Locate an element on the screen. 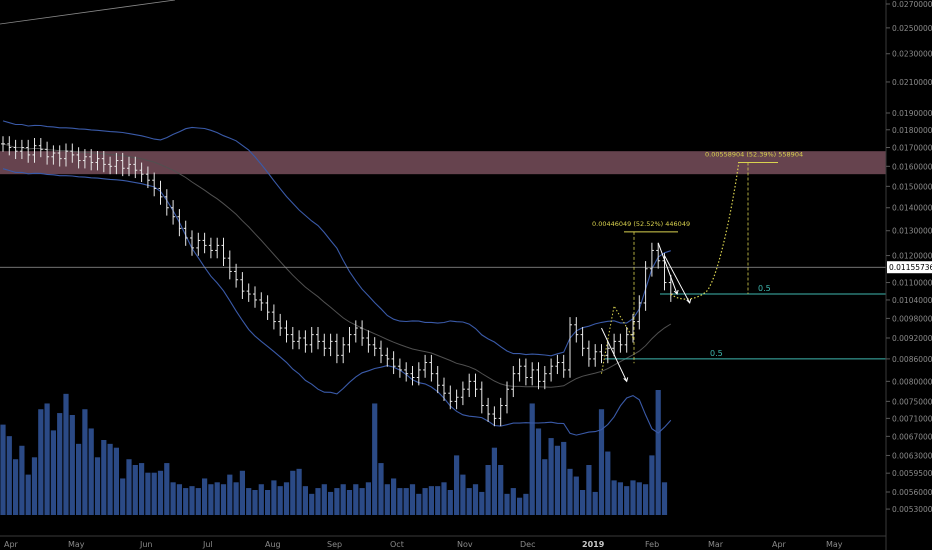 The image size is (932, 550). measure-label: 0.00558904 (52.39%) 558904 is located at coordinates (754, 154).